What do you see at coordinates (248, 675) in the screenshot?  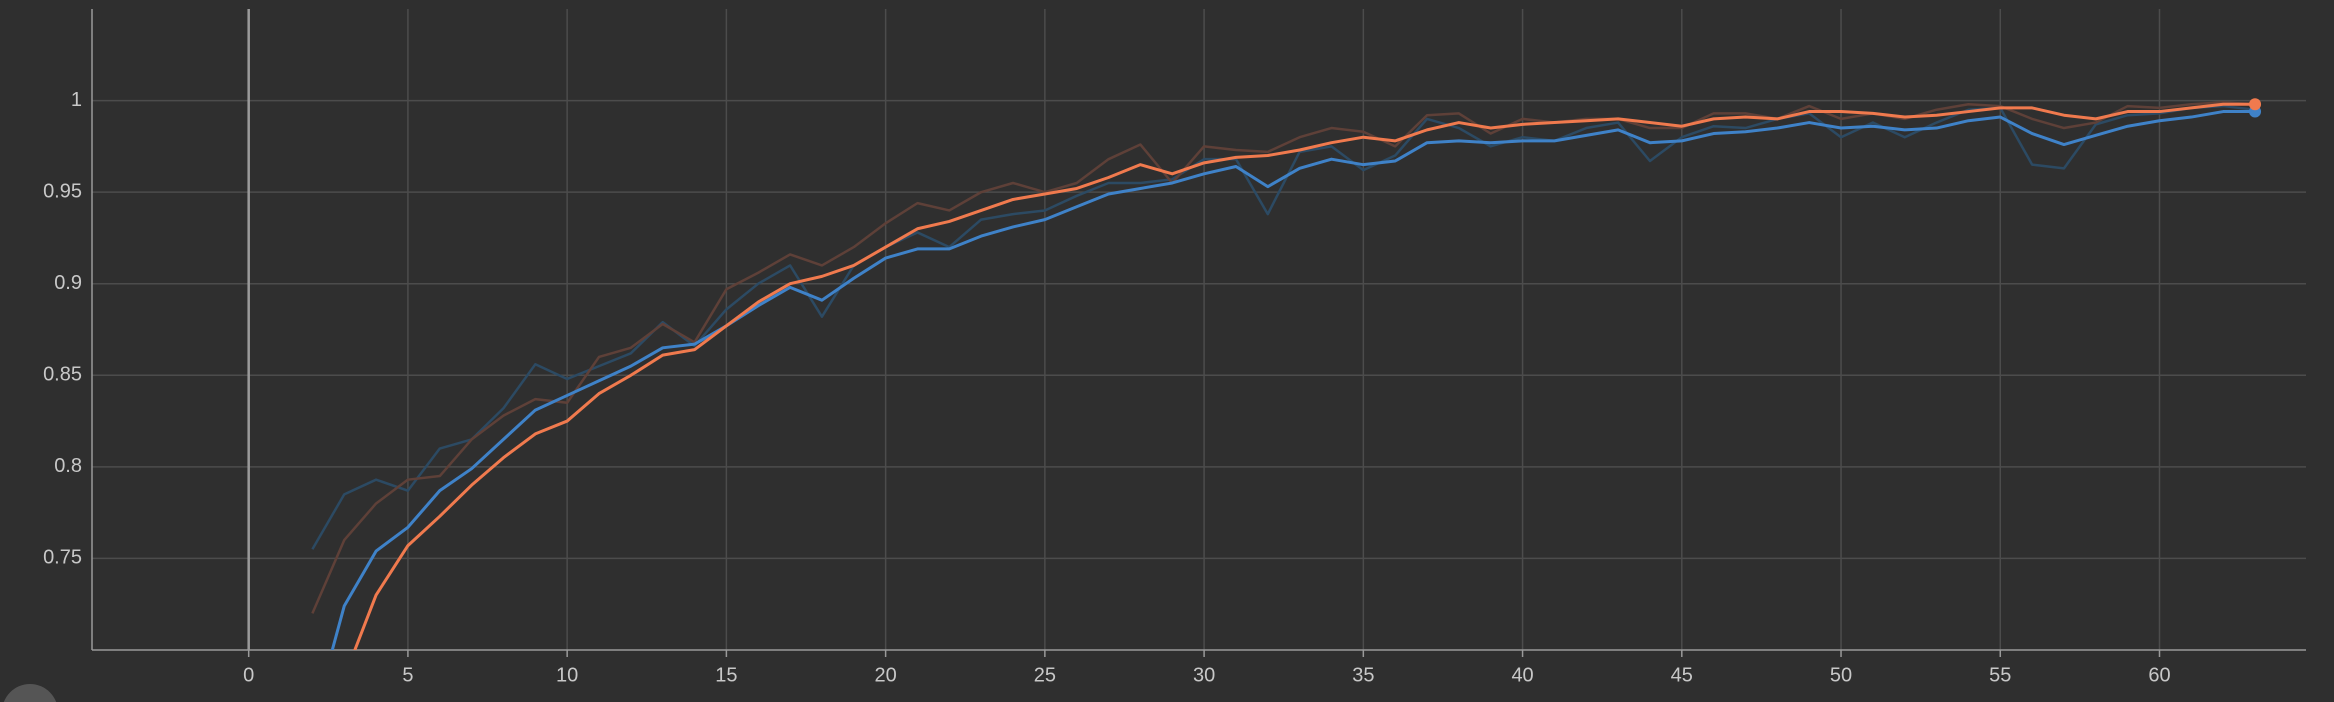 I see `x-tick-label: 0` at bounding box center [248, 675].